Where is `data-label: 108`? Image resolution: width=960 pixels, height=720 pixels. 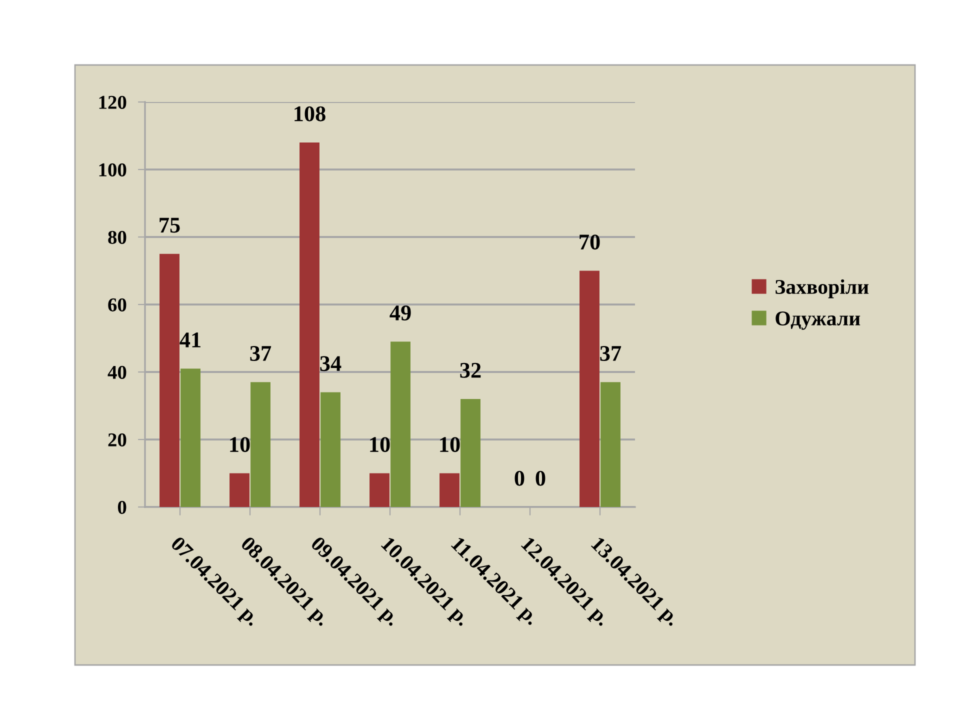
data-label: 108 is located at coordinates (310, 114).